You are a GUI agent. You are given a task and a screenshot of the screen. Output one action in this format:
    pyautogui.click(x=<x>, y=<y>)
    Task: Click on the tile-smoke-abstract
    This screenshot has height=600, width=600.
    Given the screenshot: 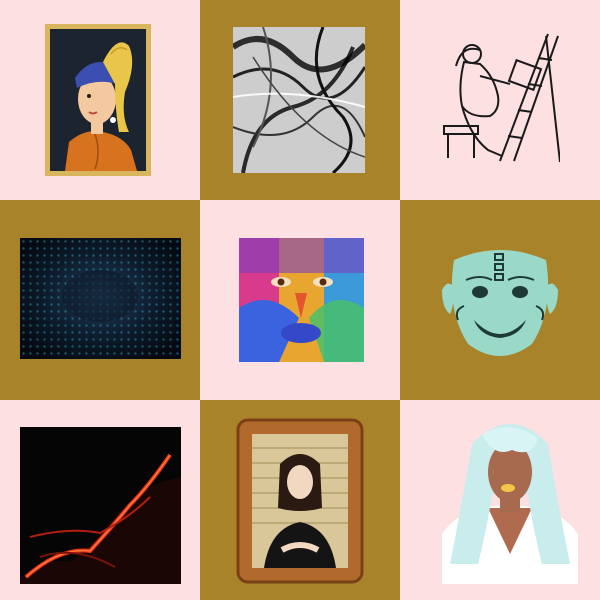 What is the action you would take?
    pyautogui.click(x=300, y=100)
    